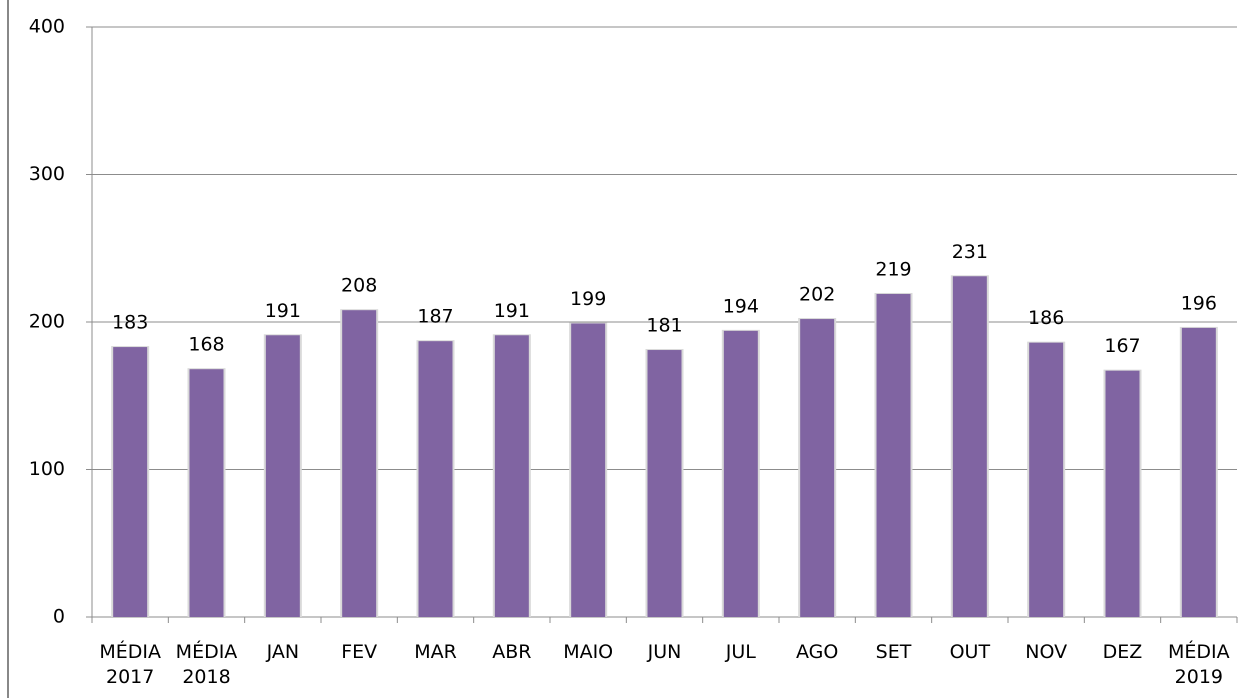  What do you see at coordinates (47, 27) in the screenshot?
I see `y-tick-label: 400` at bounding box center [47, 27].